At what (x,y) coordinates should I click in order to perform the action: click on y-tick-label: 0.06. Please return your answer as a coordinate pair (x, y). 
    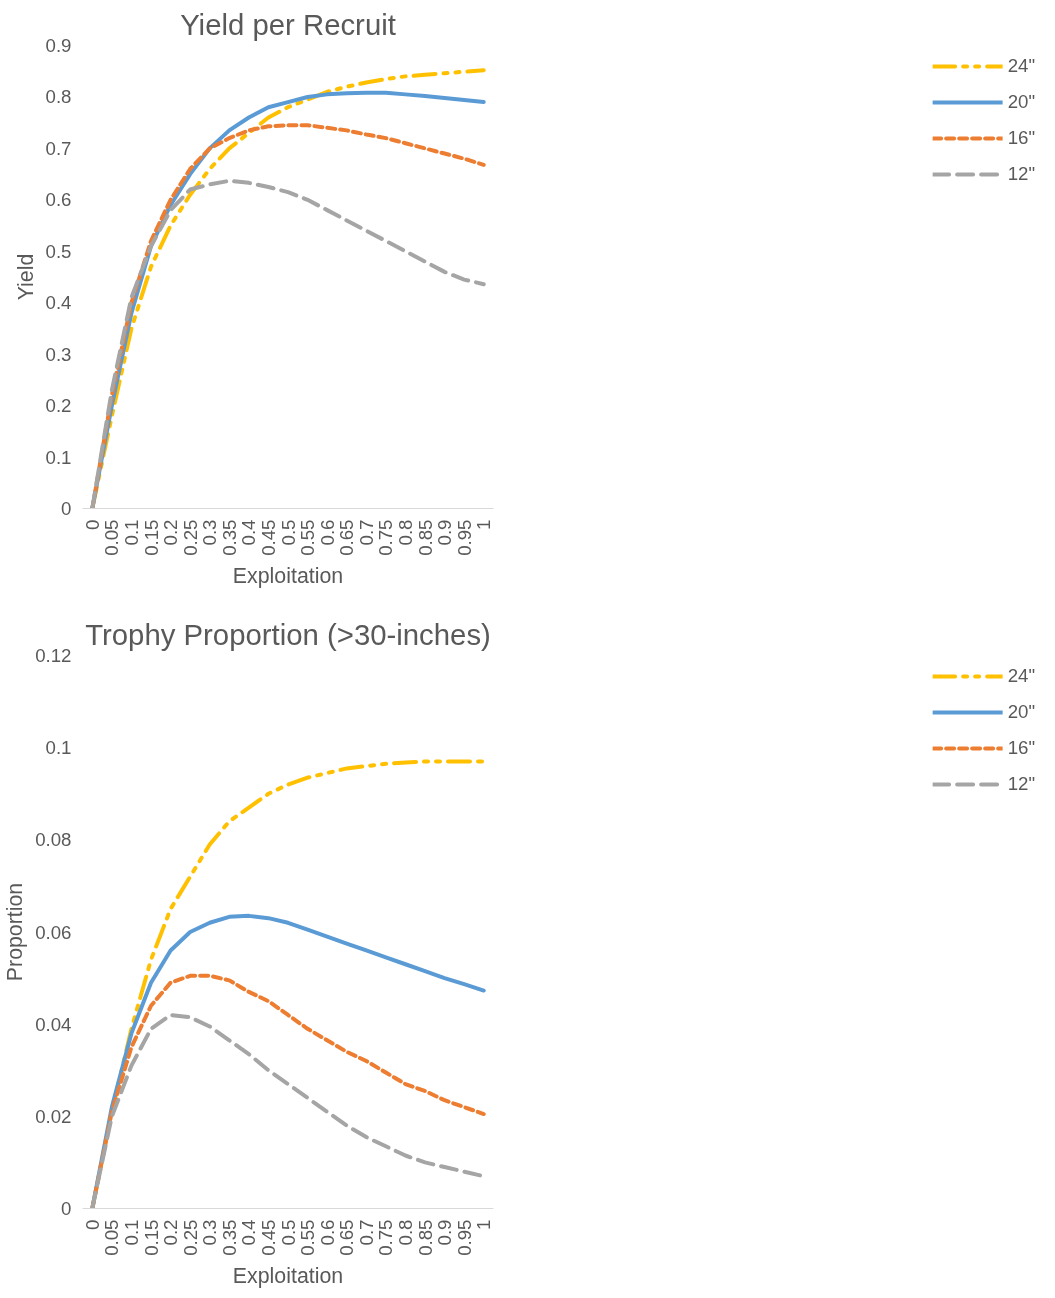
    Looking at the image, I should click on (53, 932).